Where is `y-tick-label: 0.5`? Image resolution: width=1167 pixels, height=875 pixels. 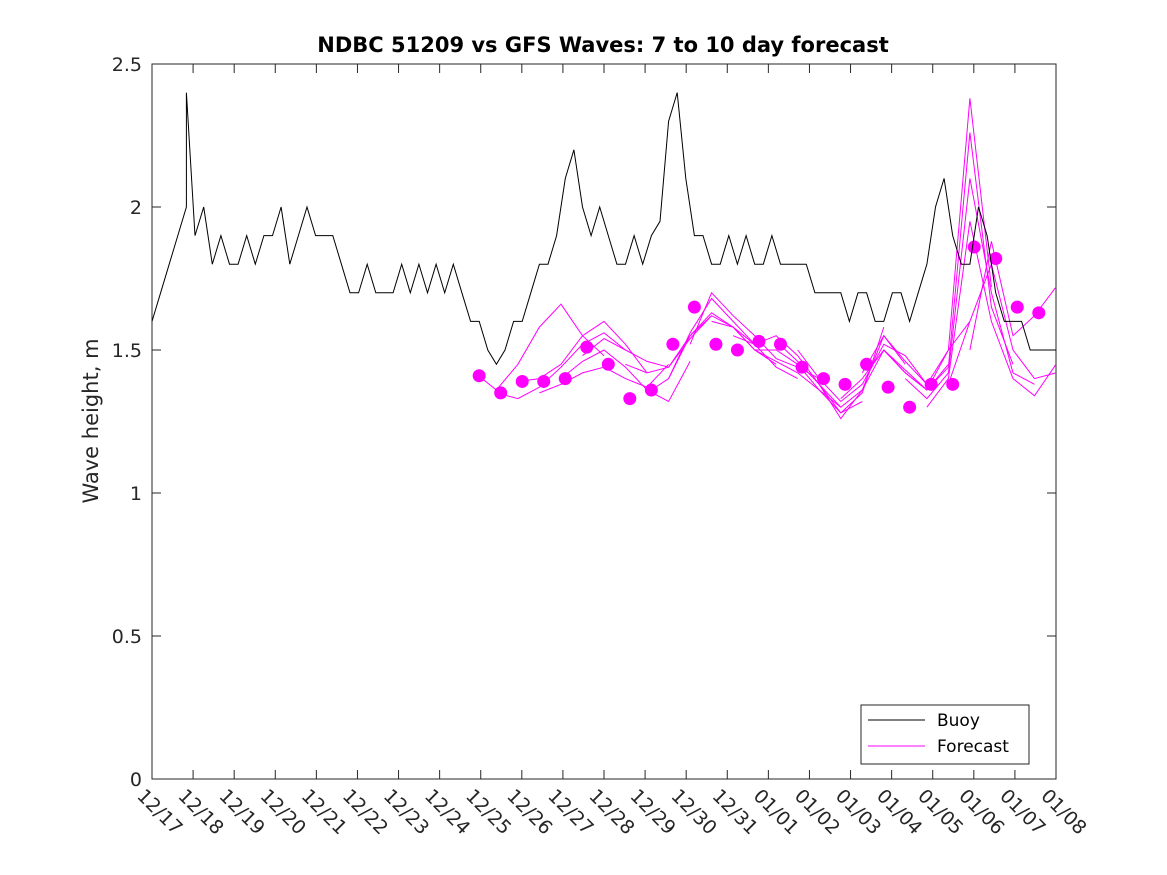
y-tick-label: 0.5 is located at coordinates (127, 637).